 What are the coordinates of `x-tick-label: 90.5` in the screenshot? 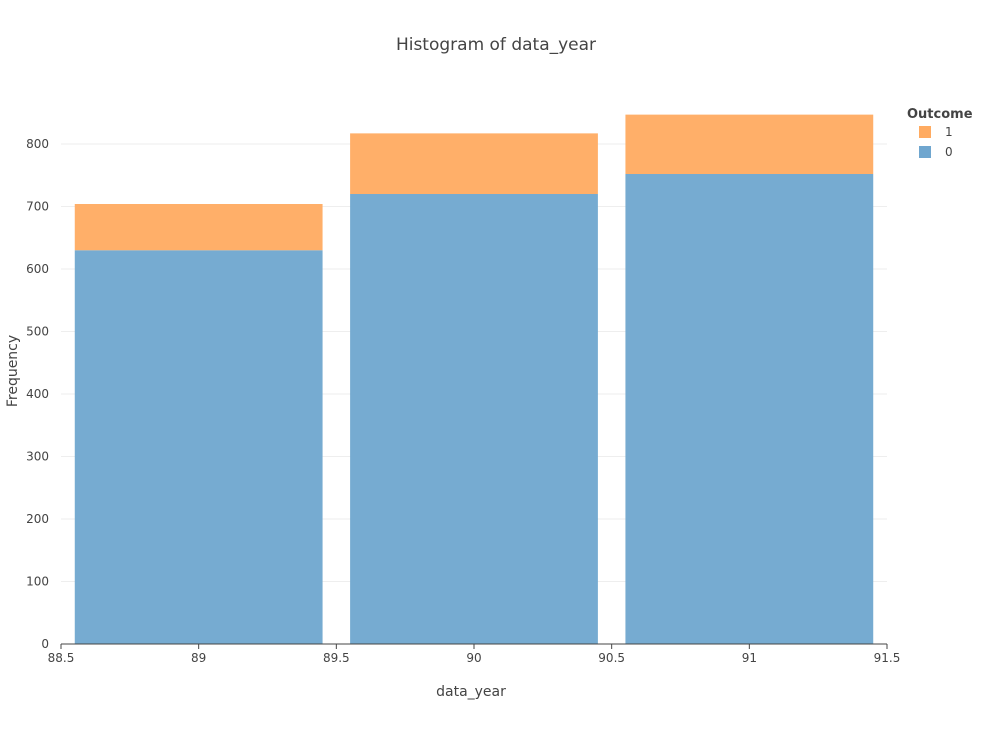 It's located at (611, 658).